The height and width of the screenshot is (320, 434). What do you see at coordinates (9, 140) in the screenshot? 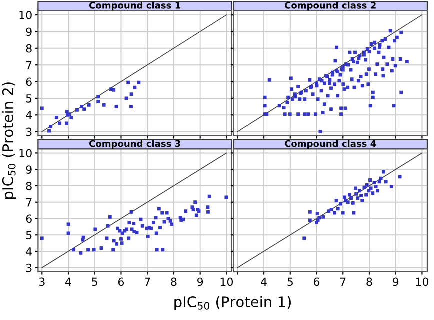
I see `y-axis-title: pIC$_{50}$ (Protein 2)` at bounding box center [9, 140].